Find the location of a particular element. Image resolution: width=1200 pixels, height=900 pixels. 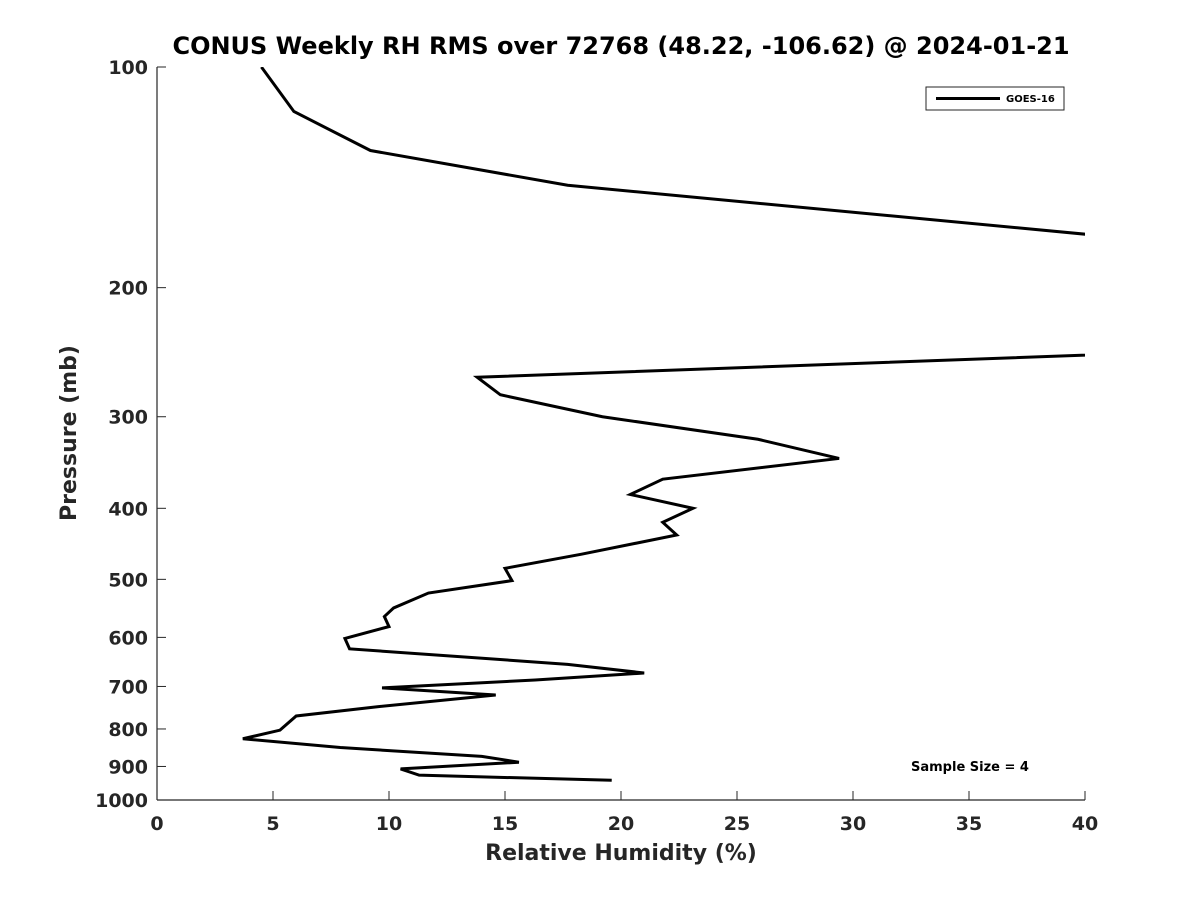

x-ticks: 0 5 10 15 20 25 30 35 40 is located at coordinates (624, 813).